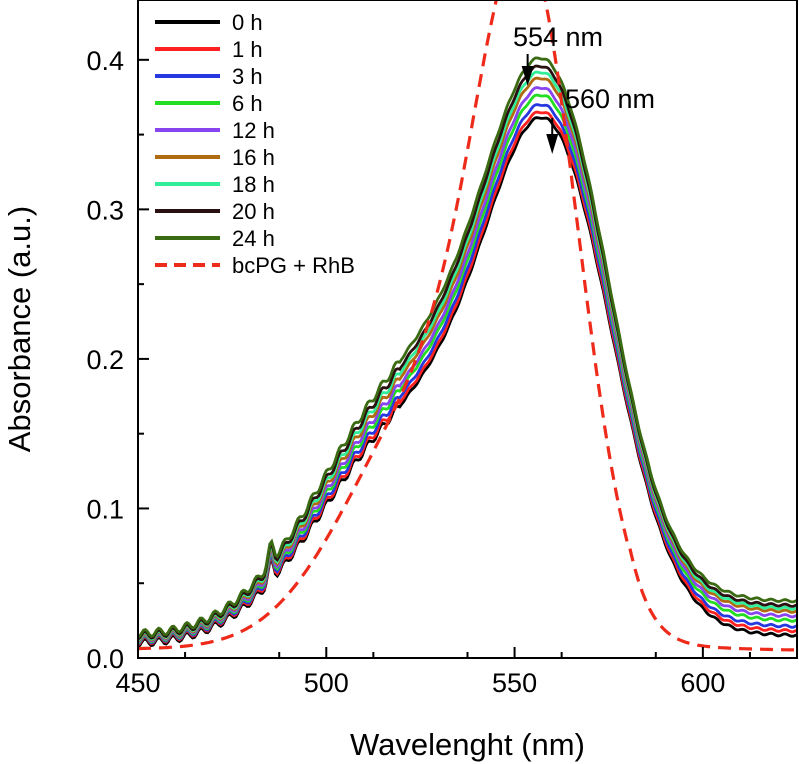 This screenshot has height=764, width=799. I want to click on y-tick-label: 0.1, so click(105, 509).